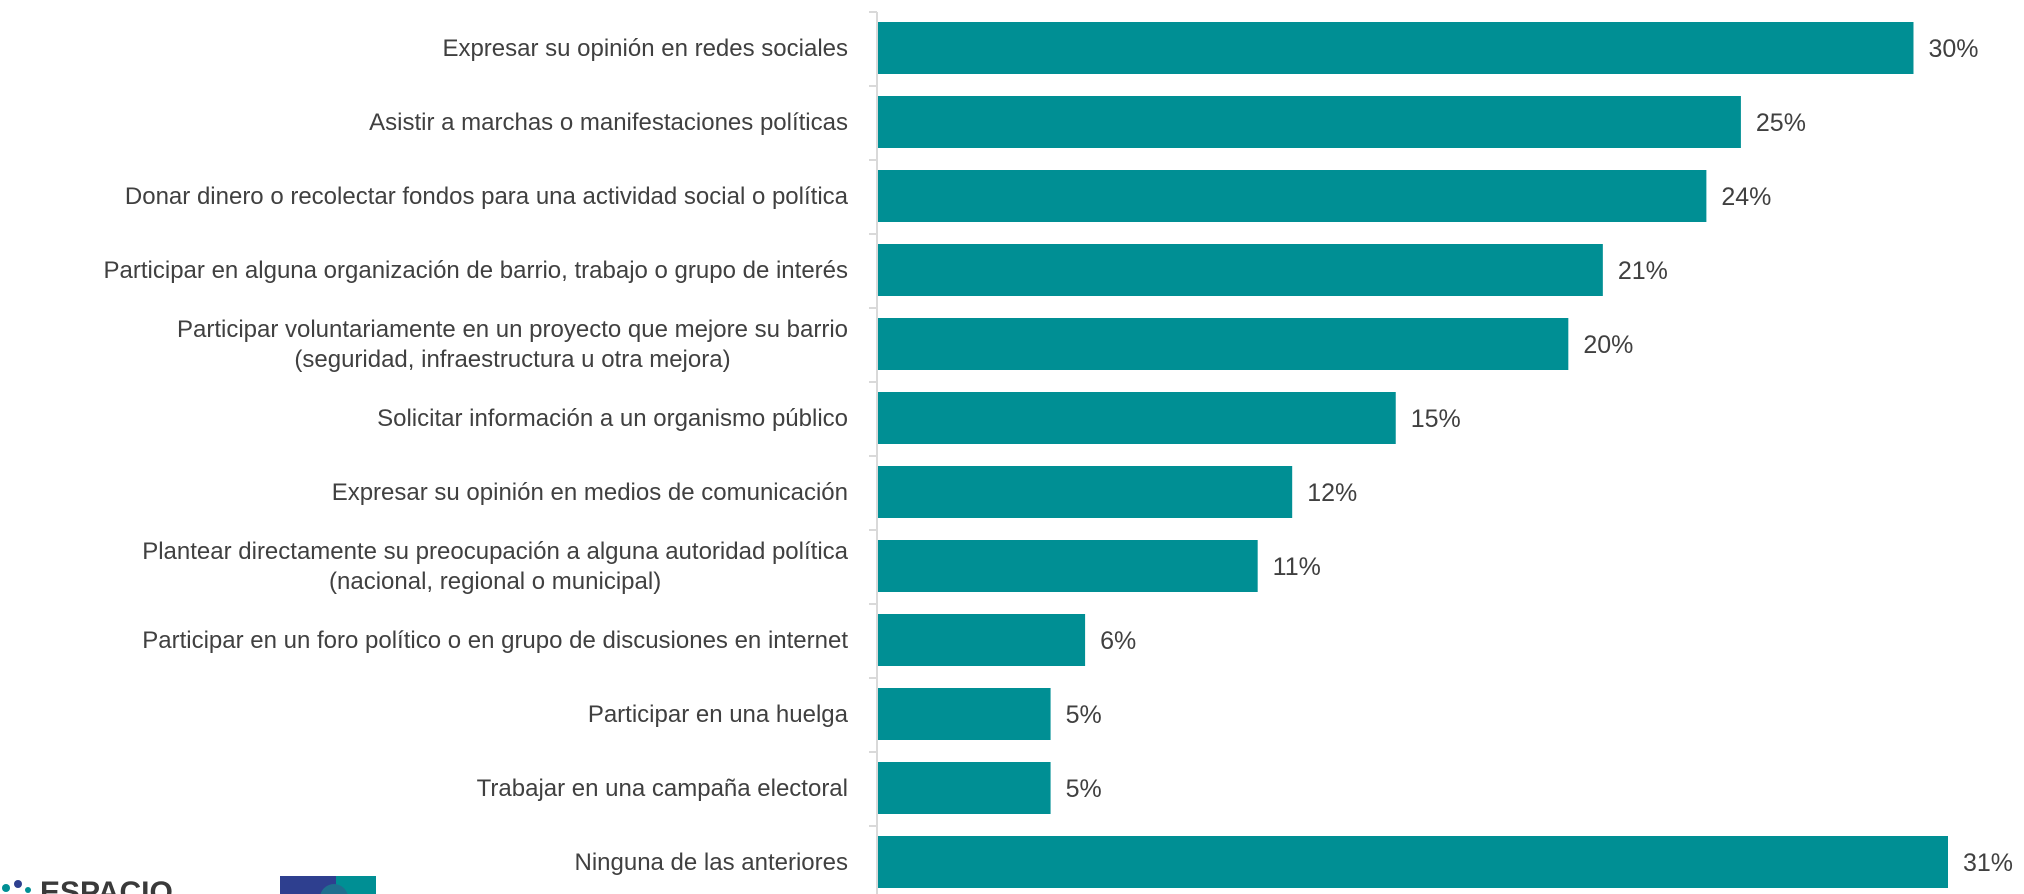  Describe the element at coordinates (1608, 345) in the screenshot. I see `value-label: 20%` at that location.